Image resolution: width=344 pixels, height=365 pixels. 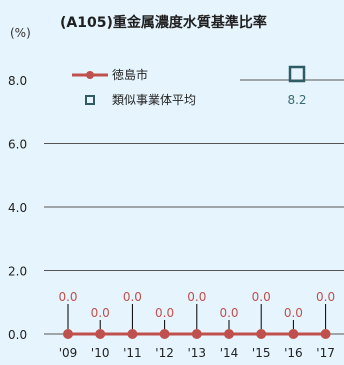 I want to click on data-label-6: 0.0, so click(x=261, y=297).